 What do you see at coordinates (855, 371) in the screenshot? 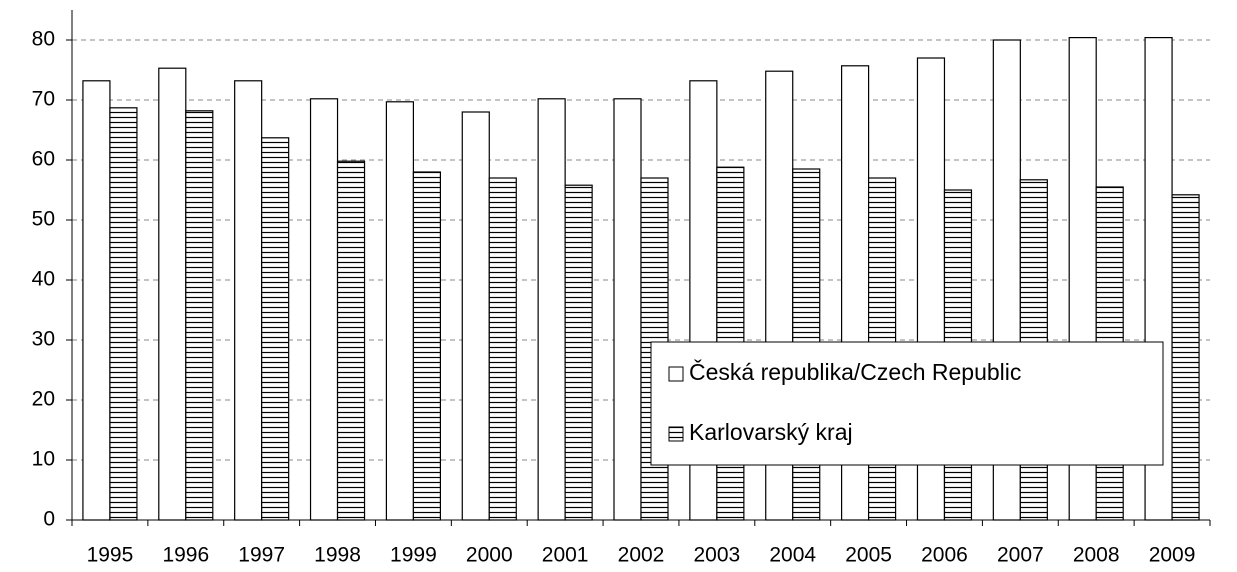
I see `legend-label: Česká republika/Czech Republic` at bounding box center [855, 371].